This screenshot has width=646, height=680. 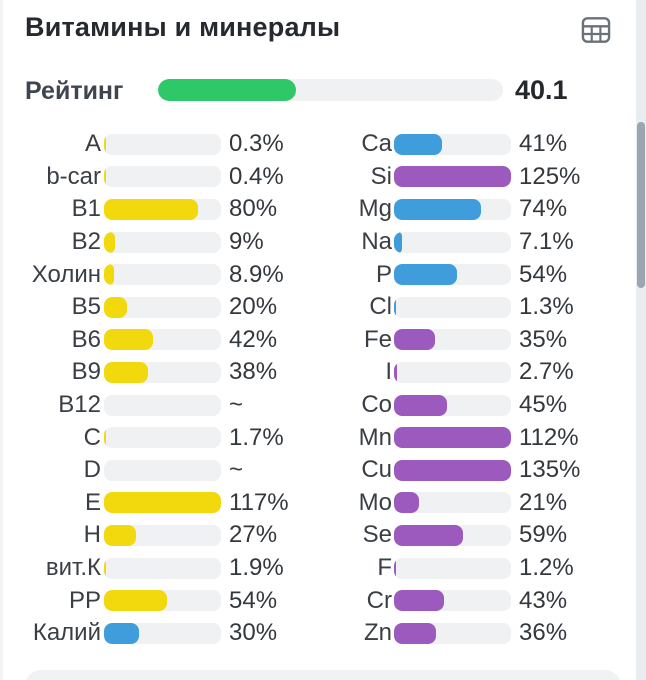 What do you see at coordinates (256, 144) in the screenshot?
I see `nutrient-value: 0.3%` at bounding box center [256, 144].